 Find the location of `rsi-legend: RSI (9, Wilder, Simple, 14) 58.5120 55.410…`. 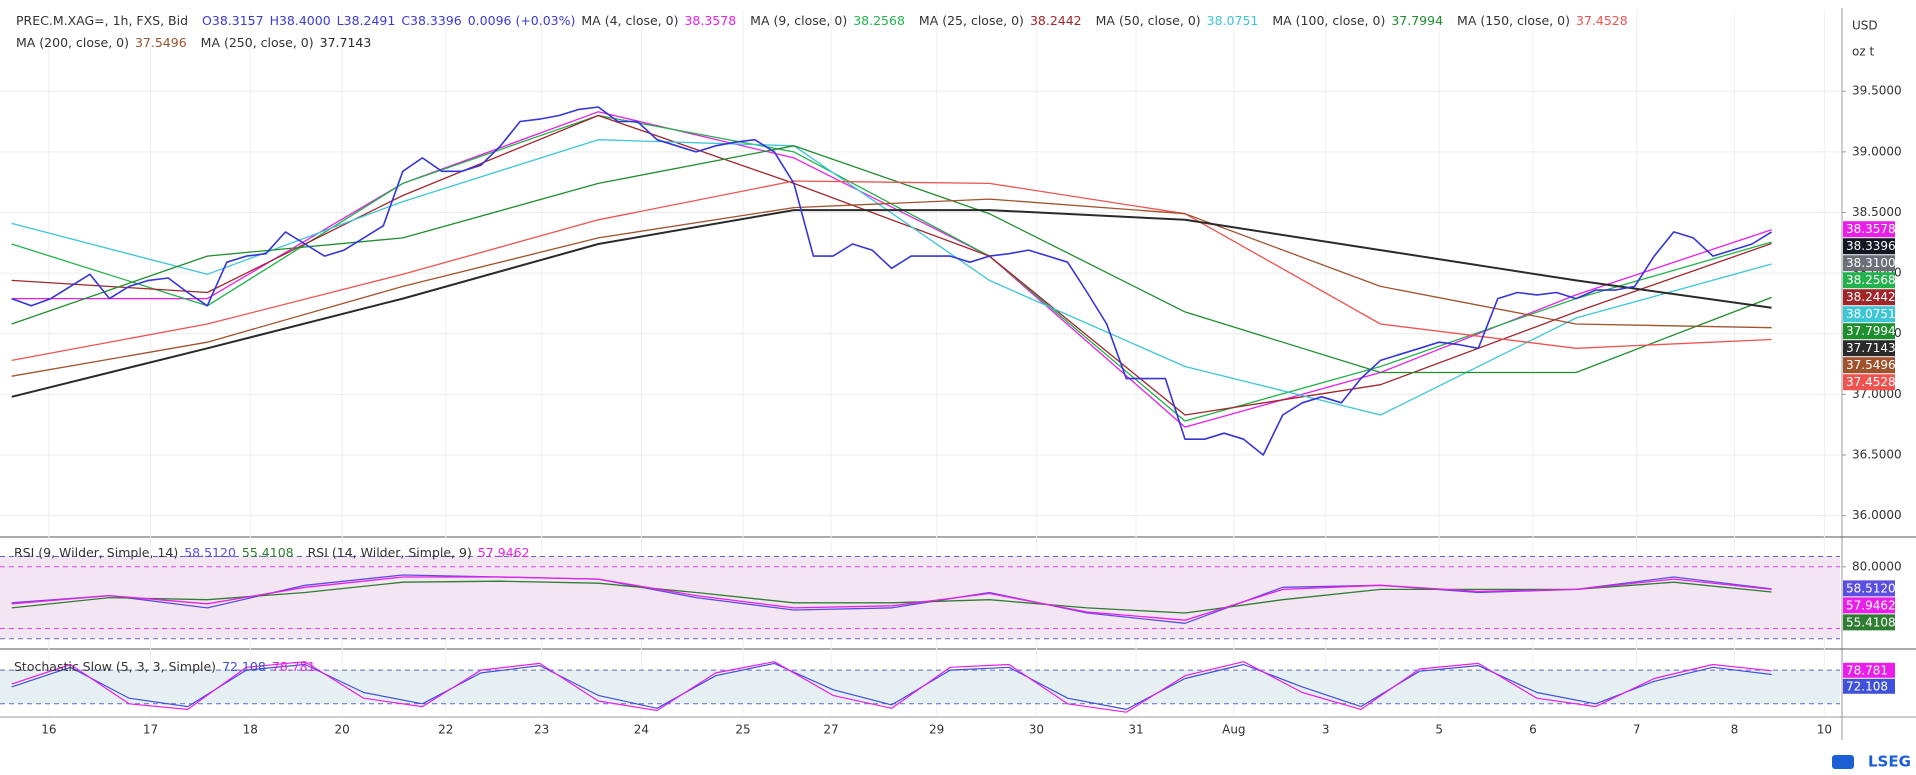

rsi-legend: RSI (9, Wilder, Simple, 14) 58.5120 55.410… is located at coordinates (279, 553).